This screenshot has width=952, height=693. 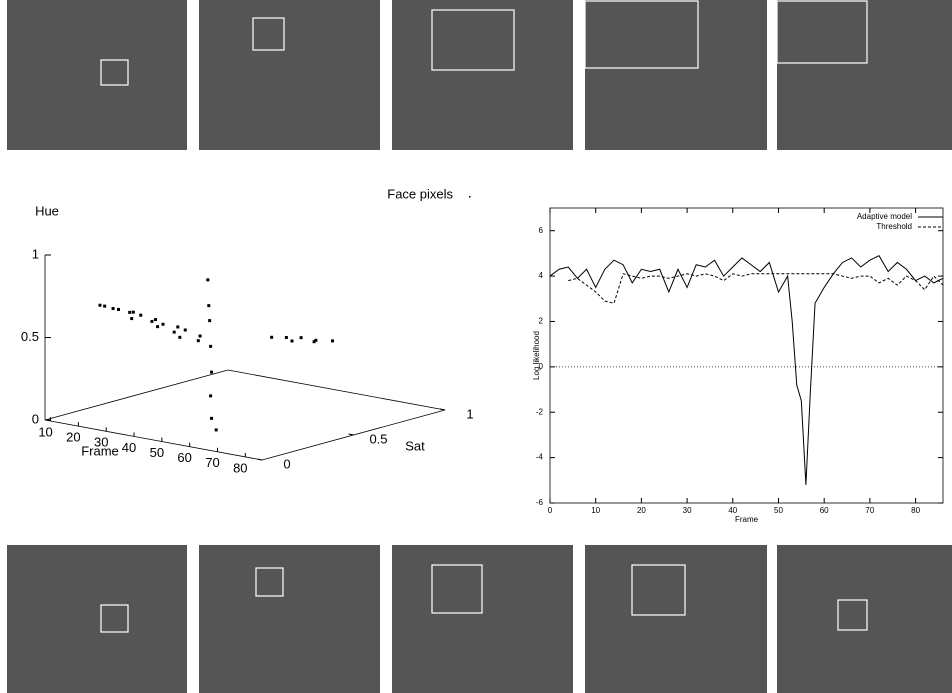 I want to click on y-tick-label: -4, so click(x=540, y=457).